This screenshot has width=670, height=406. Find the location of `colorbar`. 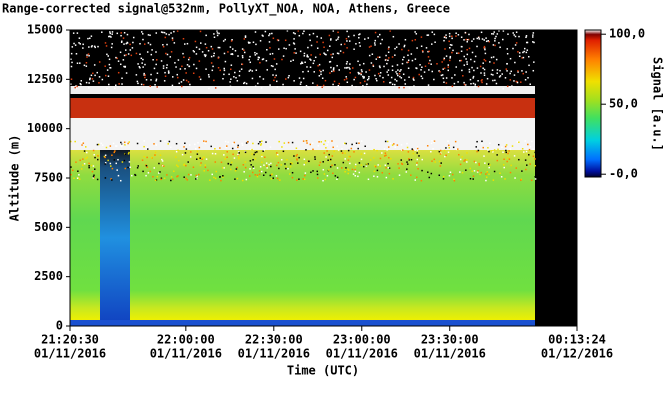

colorbar is located at coordinates (593, 103).